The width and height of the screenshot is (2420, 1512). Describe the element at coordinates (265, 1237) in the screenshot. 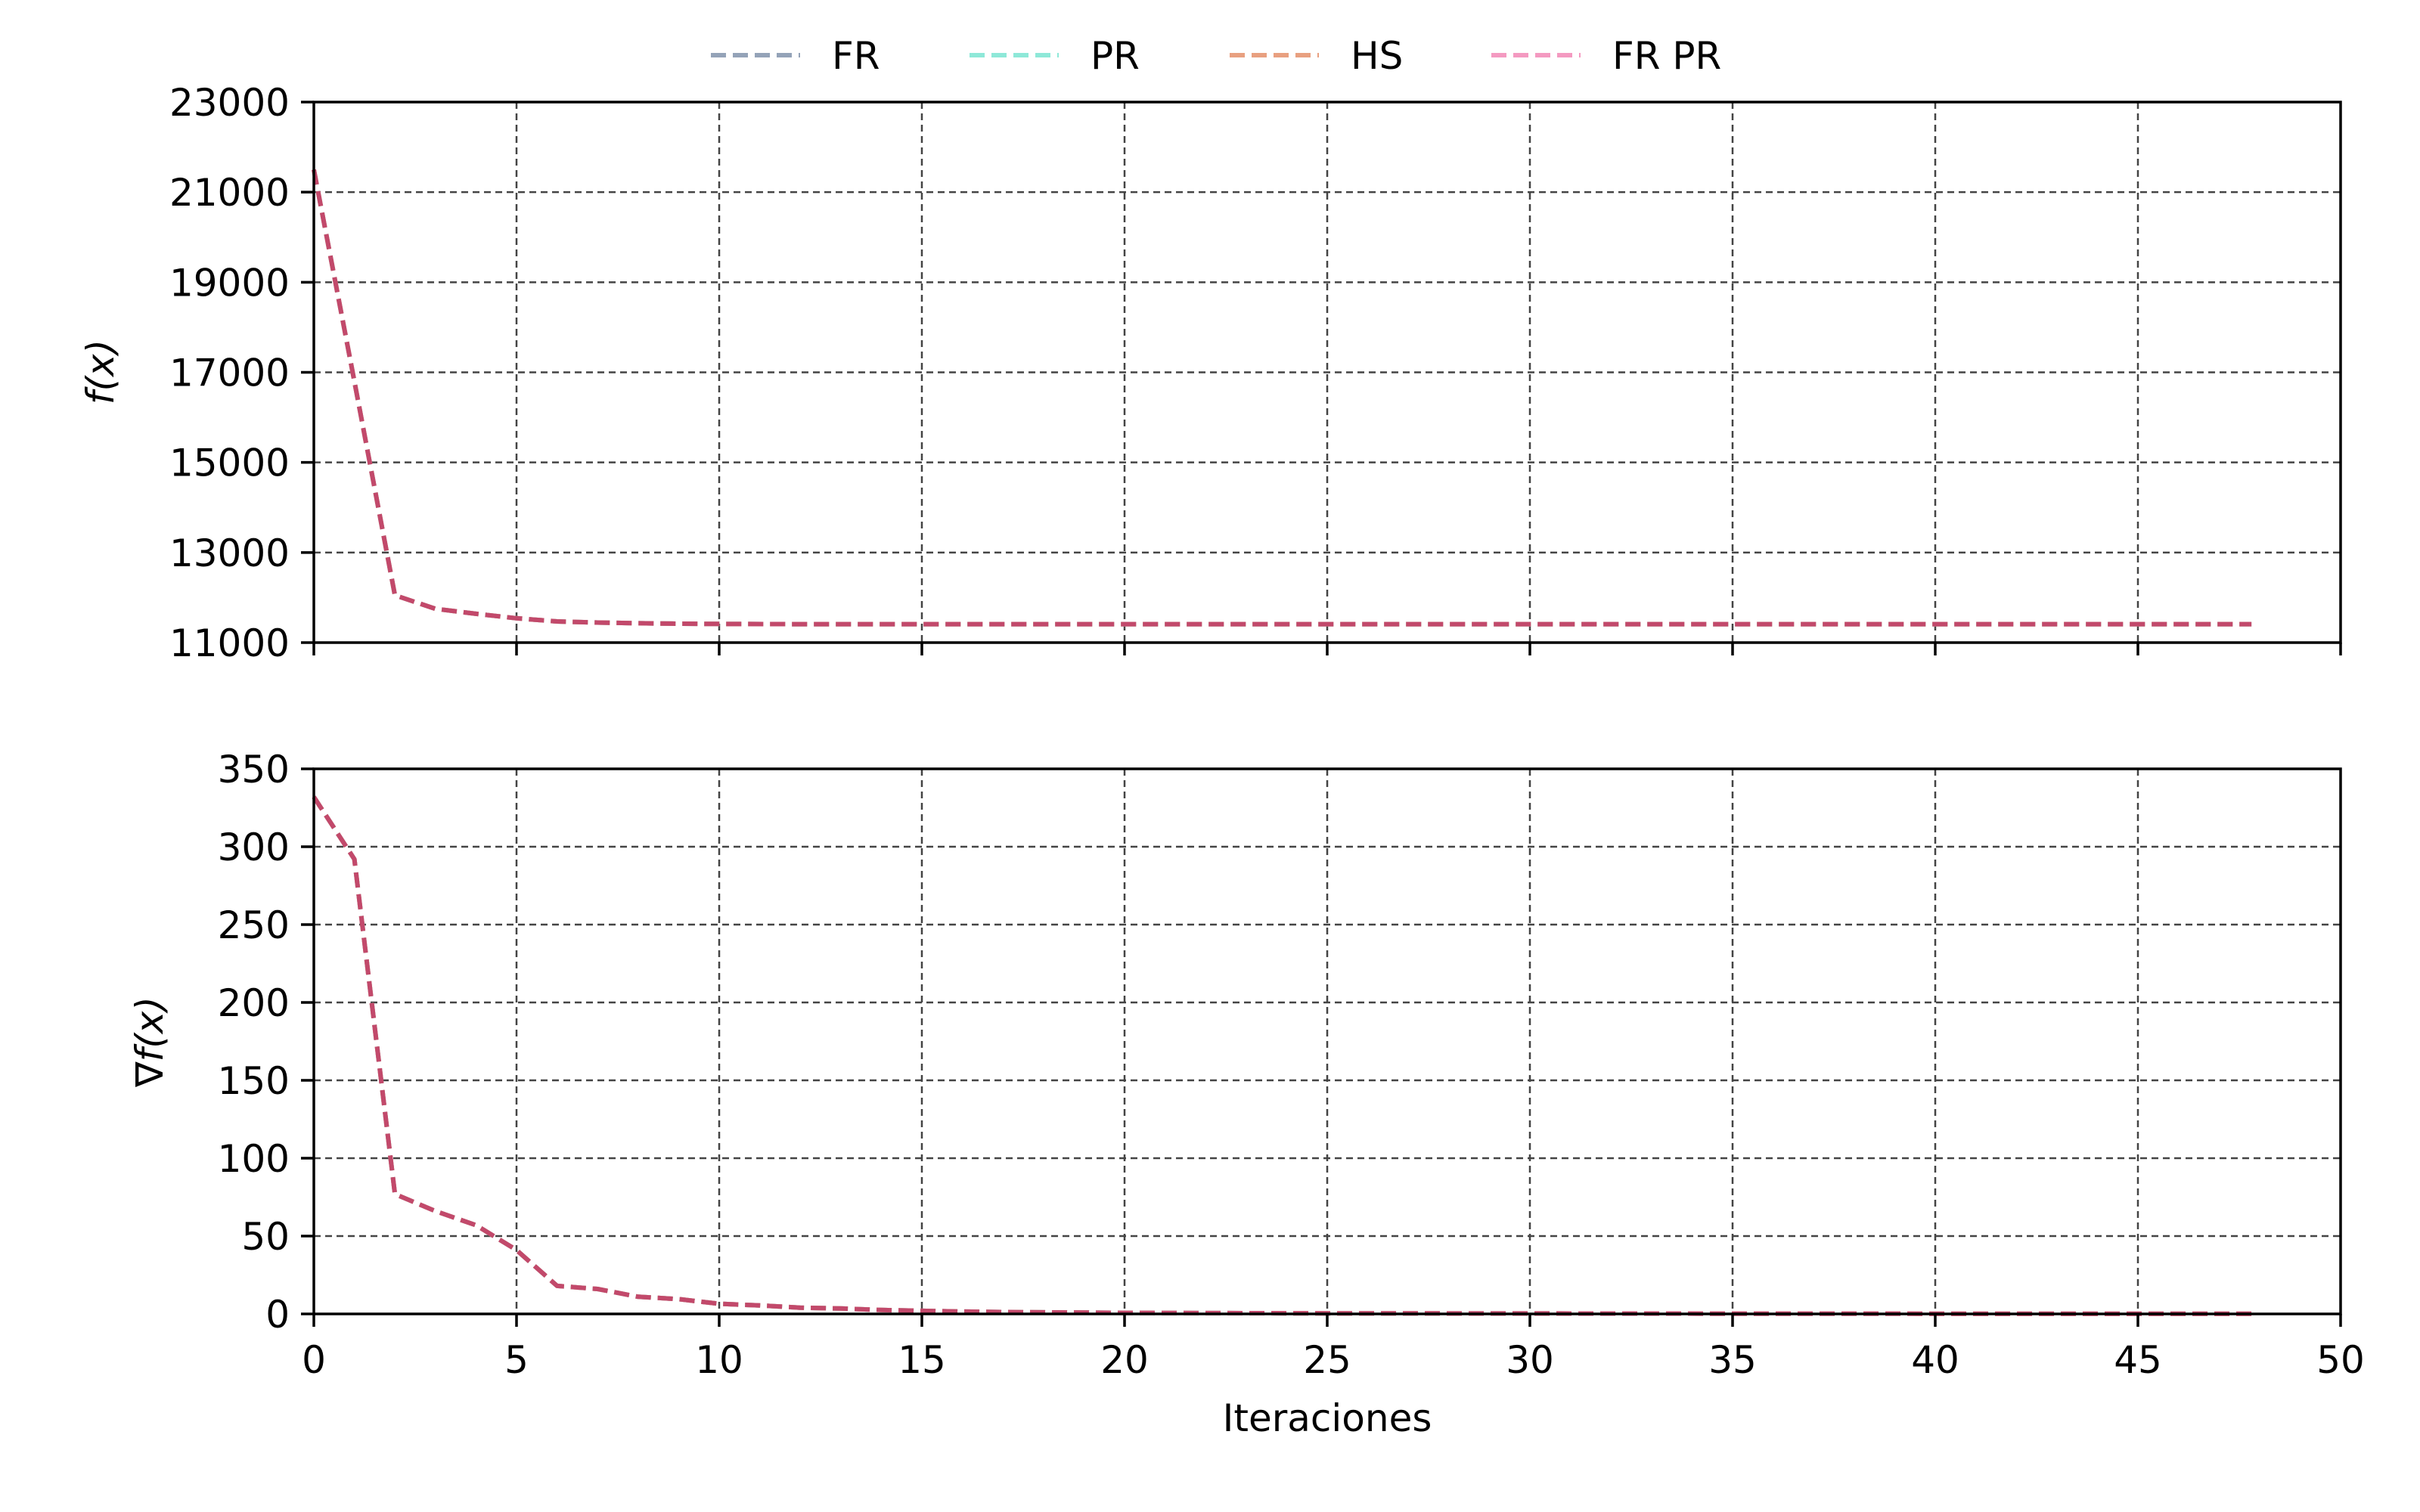

I see `y-tick-label: 50` at that location.